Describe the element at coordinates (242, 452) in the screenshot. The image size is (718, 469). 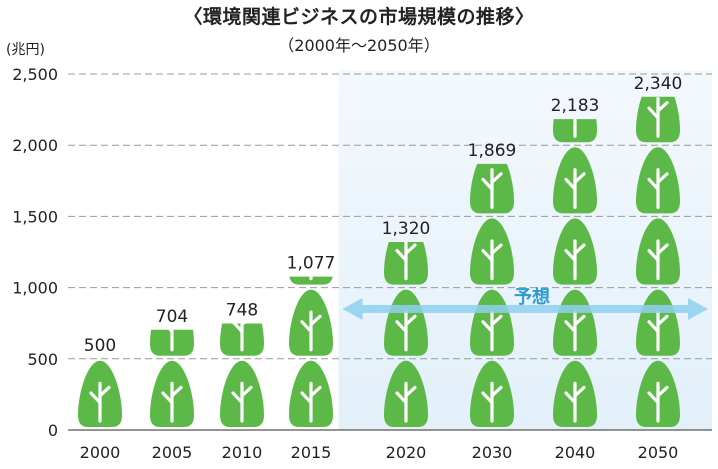
I see `x-tick-label: 2010` at that location.